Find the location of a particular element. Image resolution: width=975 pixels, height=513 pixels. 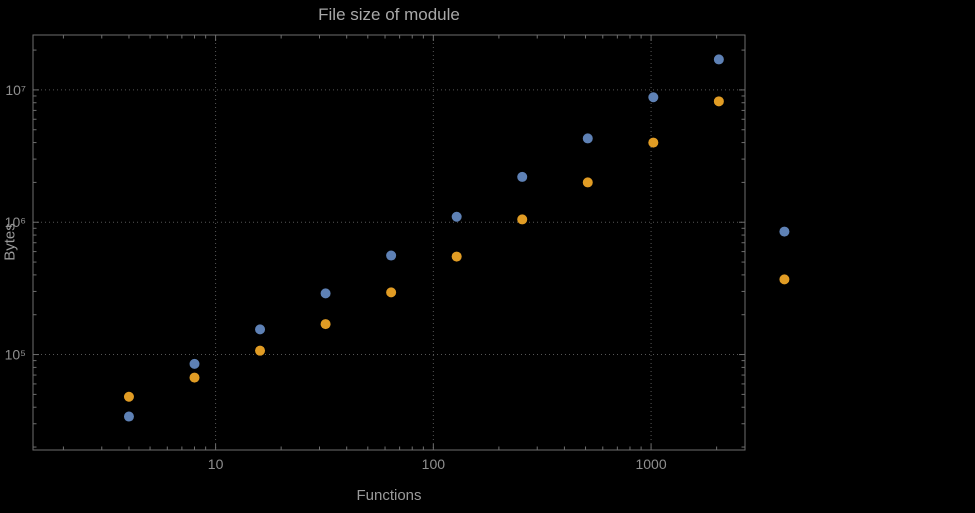

x-tick-label: 10 is located at coordinates (216, 464).